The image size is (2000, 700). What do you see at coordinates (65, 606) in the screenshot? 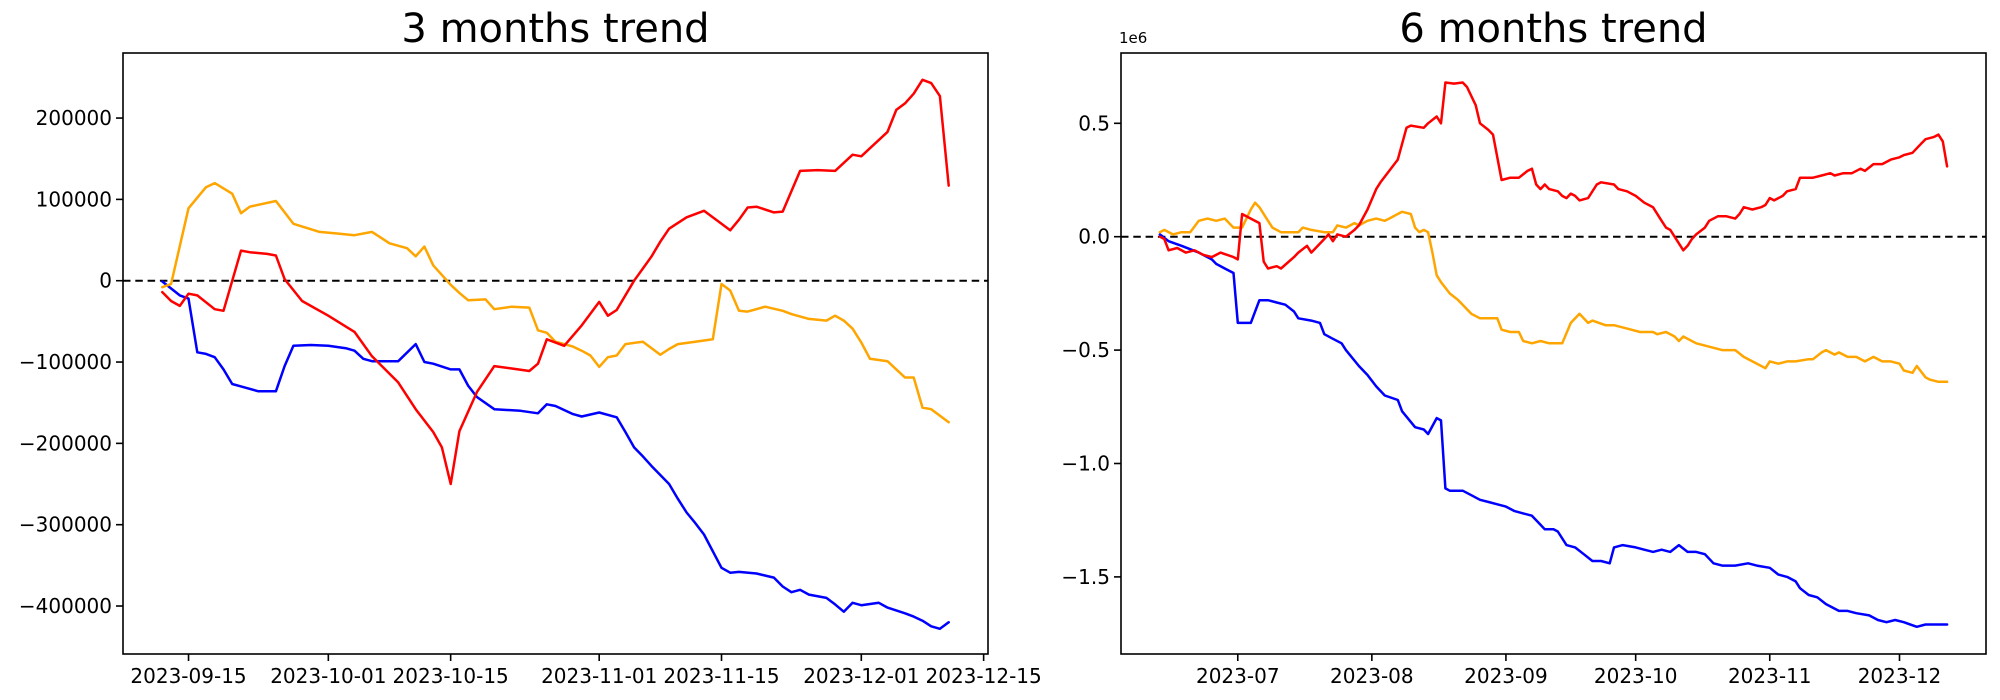
I see `chart-3-months-y-tick-label: −400000` at bounding box center [65, 606].